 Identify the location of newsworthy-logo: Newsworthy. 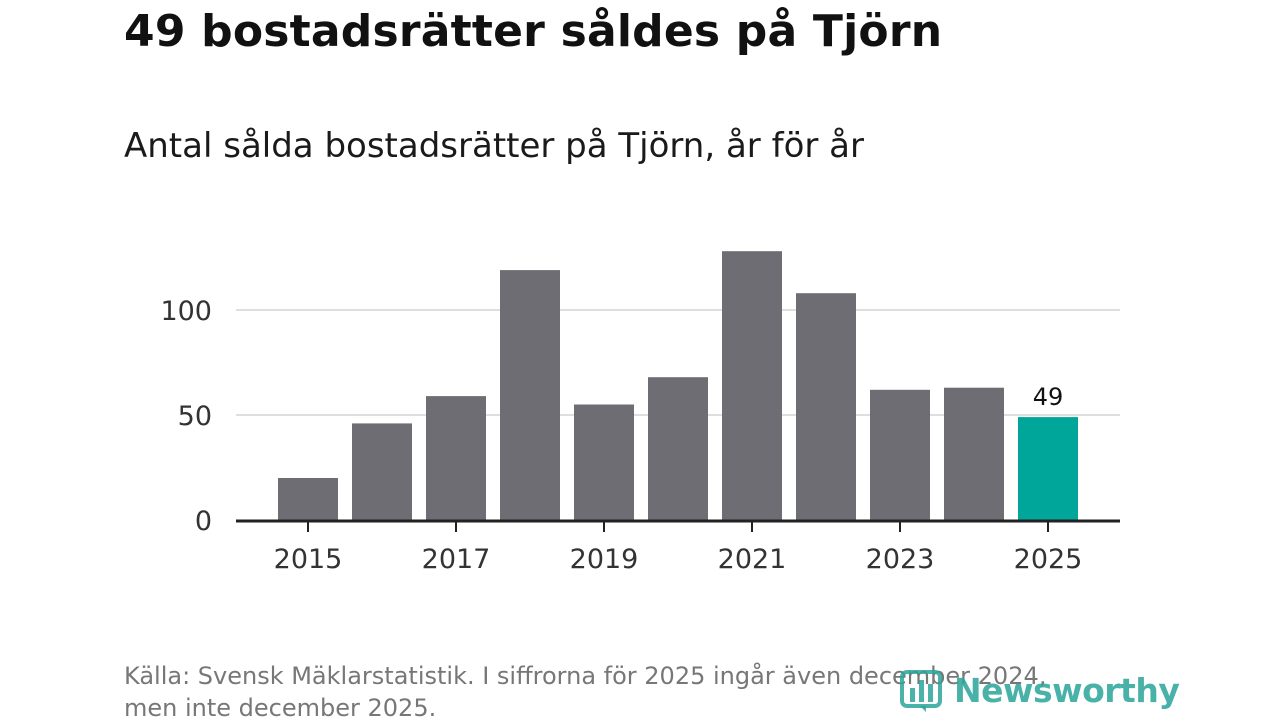
(1040, 690).